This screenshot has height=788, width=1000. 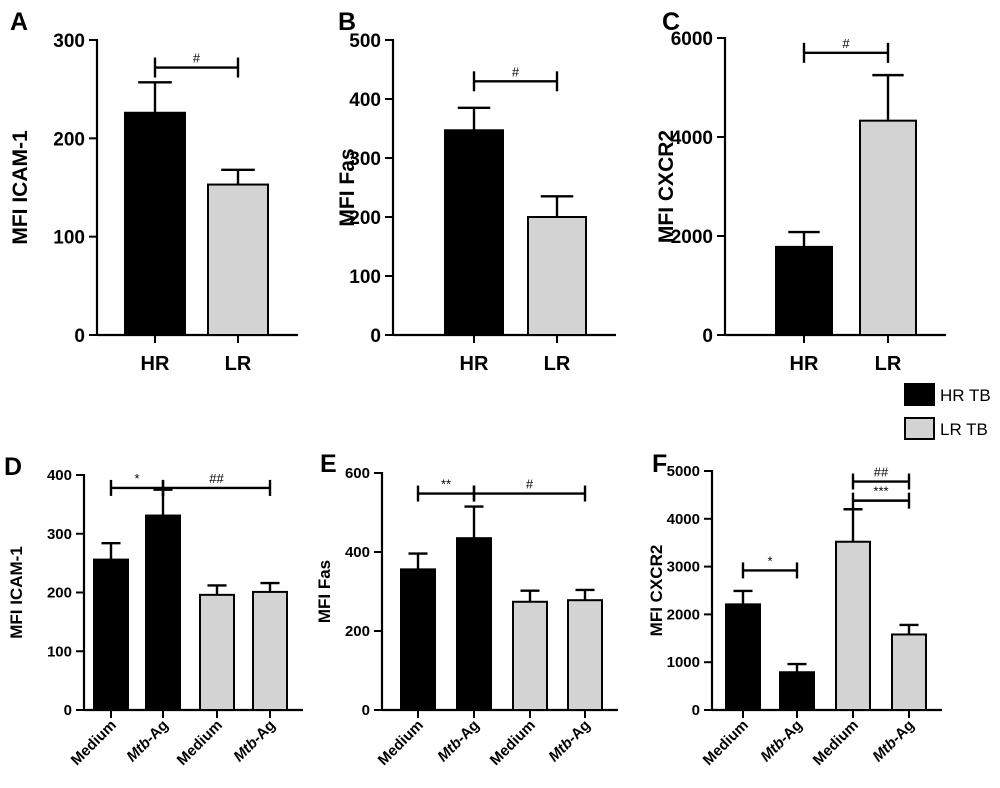 What do you see at coordinates (13, 467) in the screenshot?
I see `panel-letter: D` at bounding box center [13, 467].